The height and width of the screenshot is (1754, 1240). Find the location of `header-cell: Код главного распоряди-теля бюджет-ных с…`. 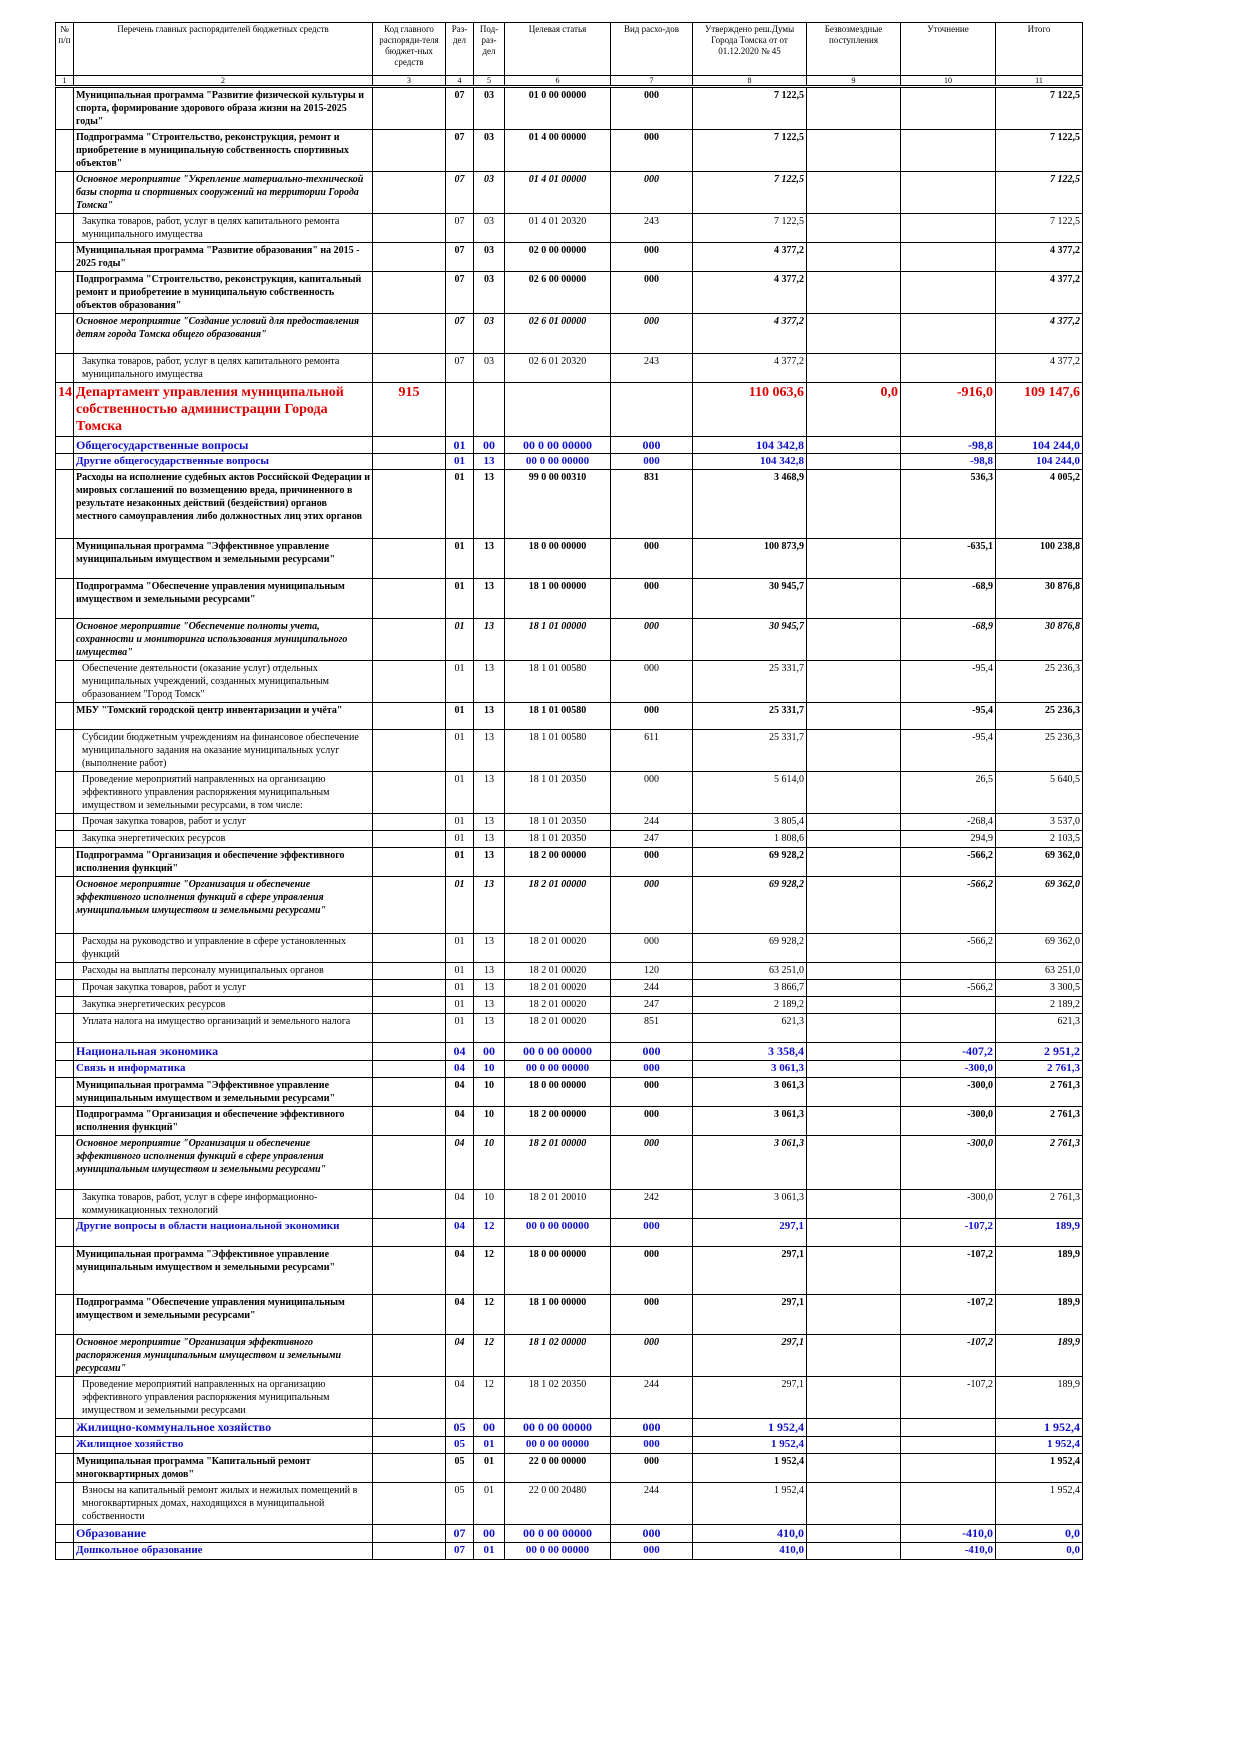

header-cell: Код главного распоряди-теля бюджет-ных с… is located at coordinates (409, 49).